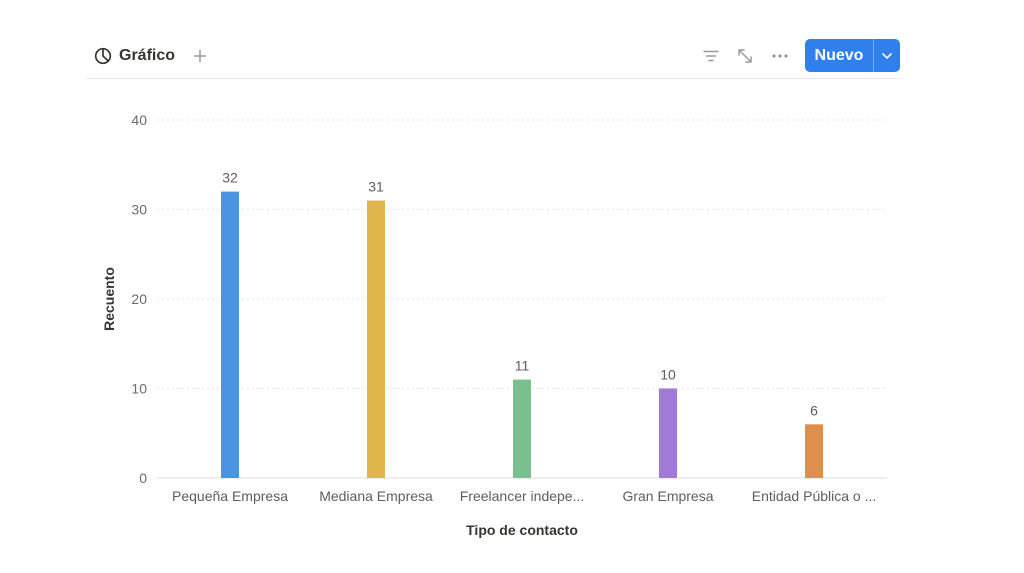 This screenshot has height=573, width=1024. I want to click on more-options-button, so click(780, 56).